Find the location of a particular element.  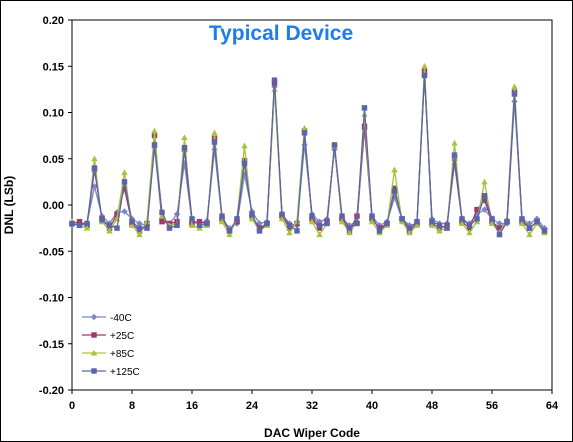

y-tick-label: 0.00 is located at coordinates (53, 206).